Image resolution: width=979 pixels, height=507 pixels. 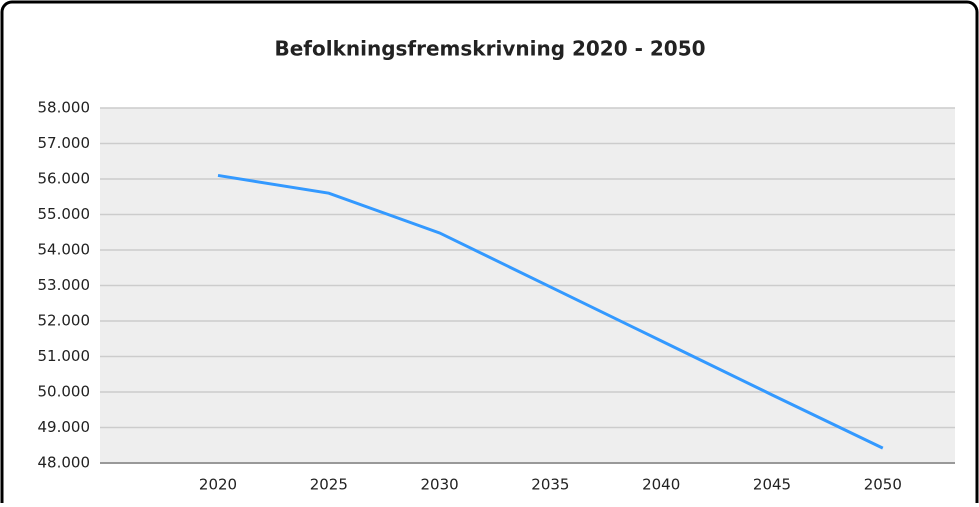 What do you see at coordinates (883, 485) in the screenshot?
I see `x-tick-label: 2050` at bounding box center [883, 485].